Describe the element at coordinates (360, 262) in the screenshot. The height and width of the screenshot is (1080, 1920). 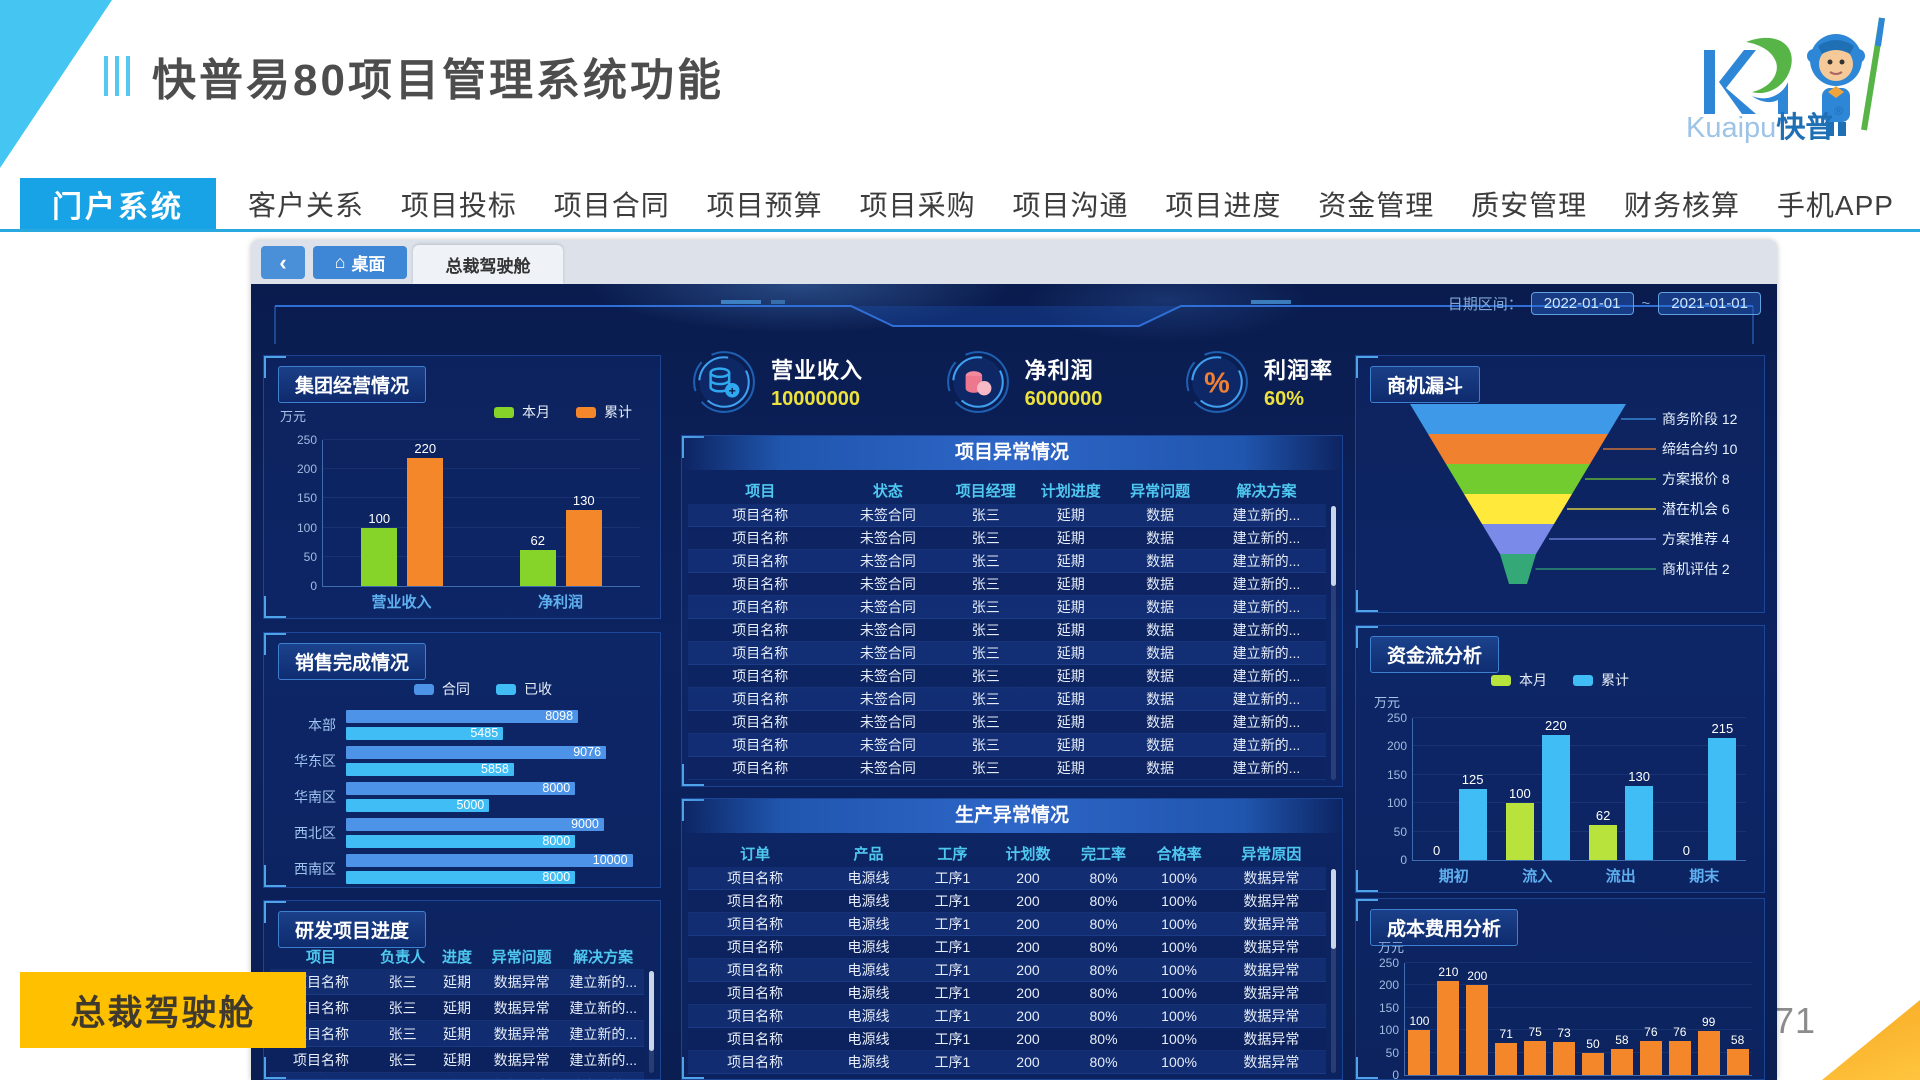
I see `tab-desktop: ⌂ 桌面` at that location.